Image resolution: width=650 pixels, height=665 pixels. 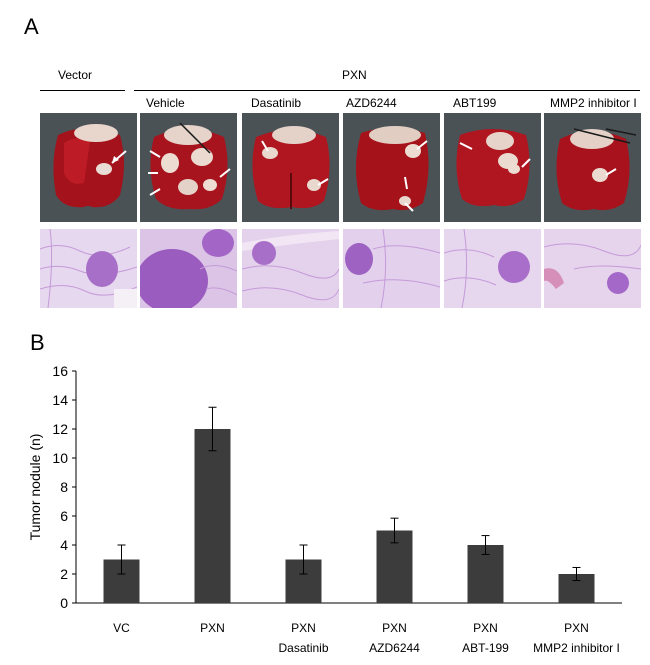 What do you see at coordinates (35, 487) in the screenshot?
I see `y-axis-title: Tumor nodule (n)` at bounding box center [35, 487].